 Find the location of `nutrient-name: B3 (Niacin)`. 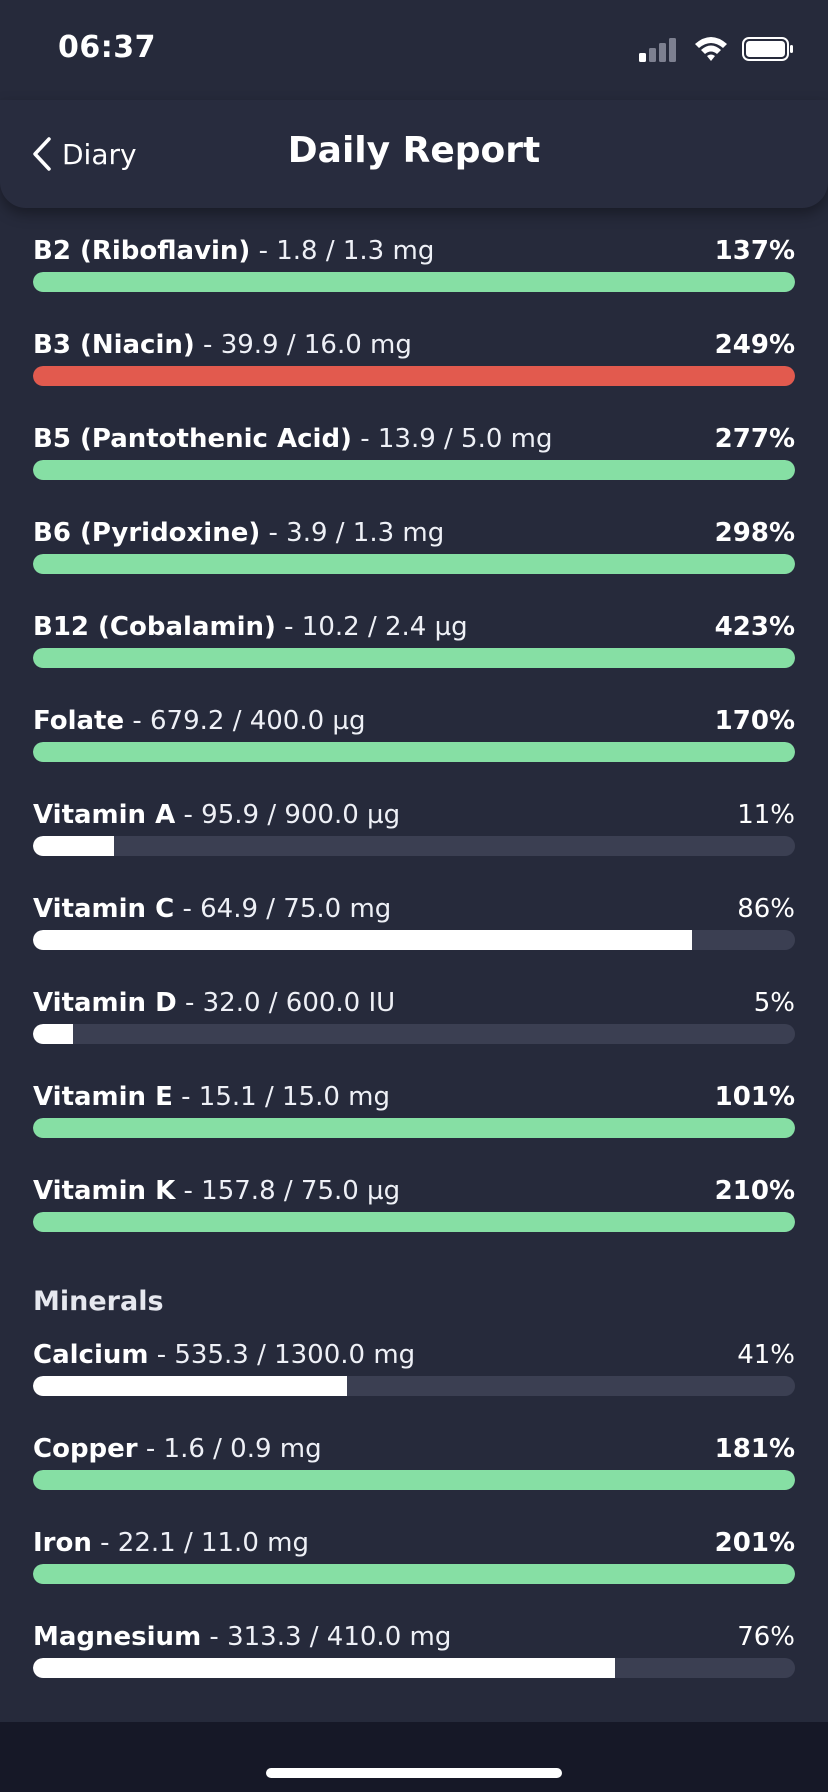

nutrient-name: B3 (Niacin) is located at coordinates (114, 345).